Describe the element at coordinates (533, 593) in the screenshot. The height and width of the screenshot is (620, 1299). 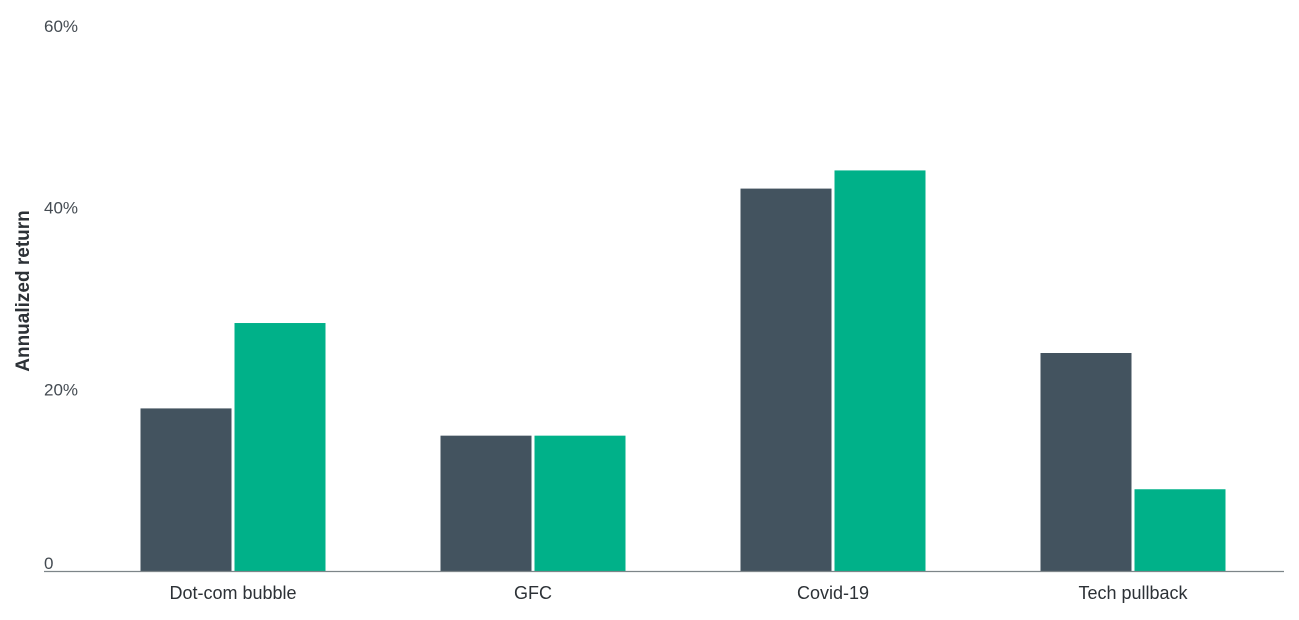
I see `category-label: GFC` at that location.